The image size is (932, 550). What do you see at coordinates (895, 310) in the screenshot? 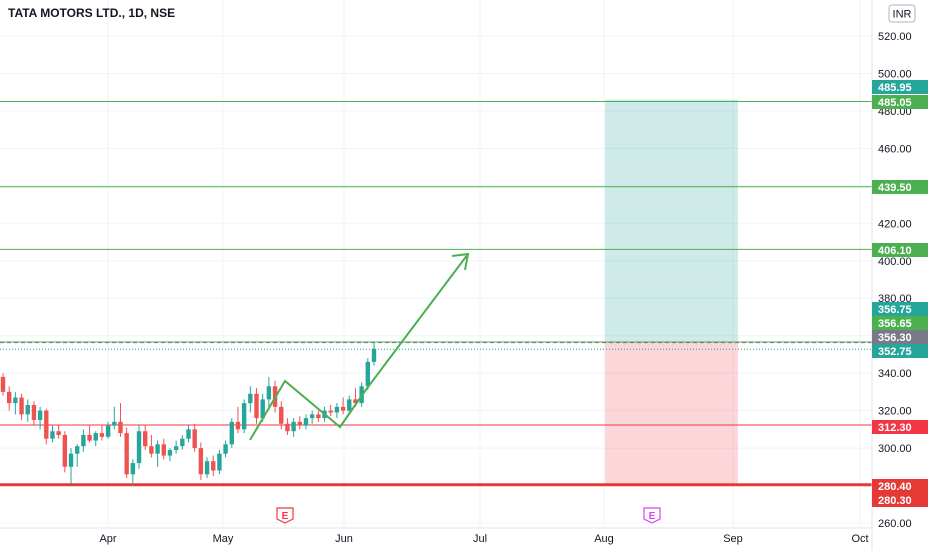
I see `price-tag-label: 356.75` at bounding box center [895, 310].